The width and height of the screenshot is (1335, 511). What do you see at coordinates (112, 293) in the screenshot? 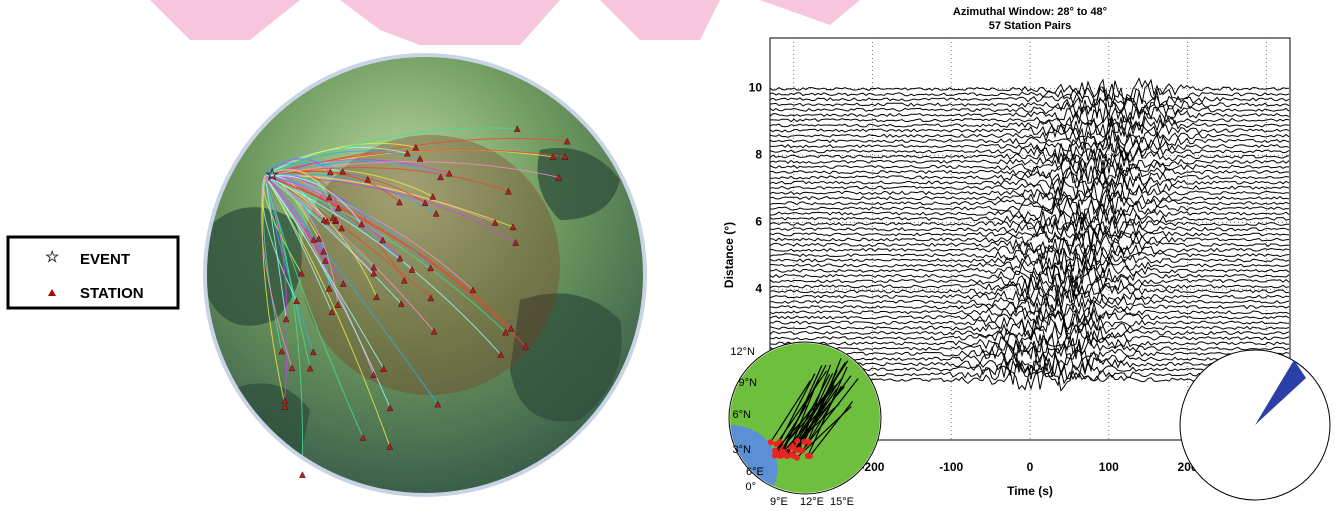
I see `legend-label: STATION` at bounding box center [112, 293].